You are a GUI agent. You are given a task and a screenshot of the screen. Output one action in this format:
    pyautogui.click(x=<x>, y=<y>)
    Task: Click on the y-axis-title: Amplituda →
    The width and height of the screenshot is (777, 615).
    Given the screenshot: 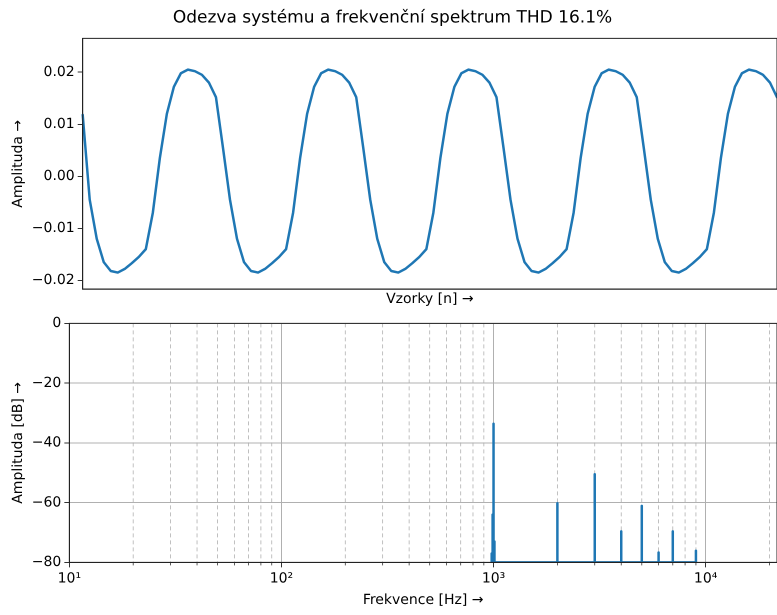 What is the action you would take?
    pyautogui.click(x=18, y=164)
    